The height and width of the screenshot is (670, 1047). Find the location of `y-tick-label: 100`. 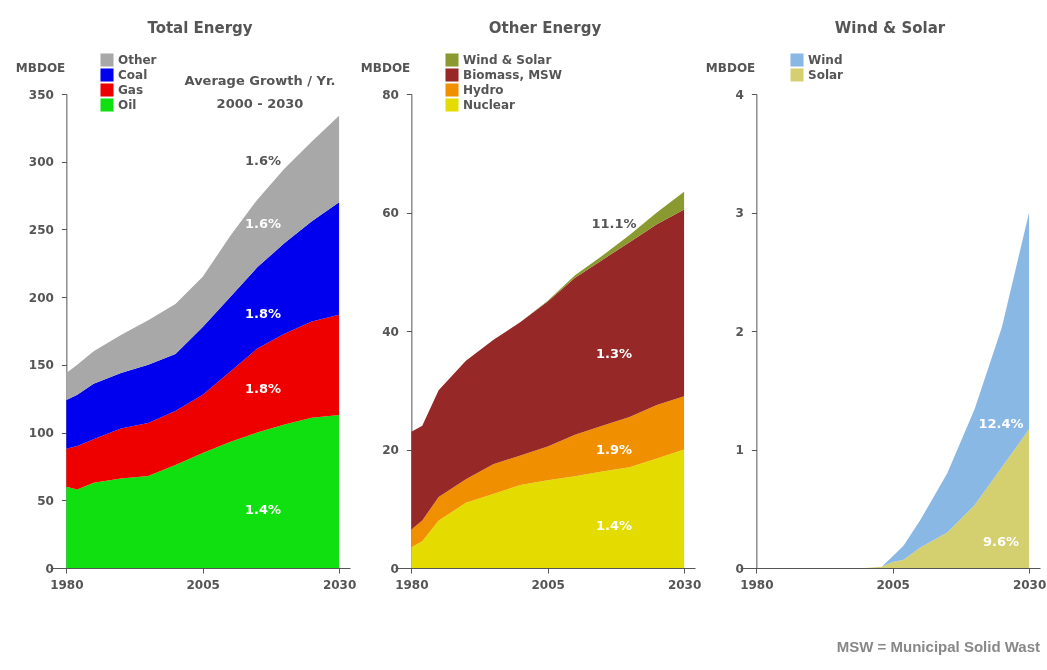

y-tick-label: 100 is located at coordinates (41, 433).